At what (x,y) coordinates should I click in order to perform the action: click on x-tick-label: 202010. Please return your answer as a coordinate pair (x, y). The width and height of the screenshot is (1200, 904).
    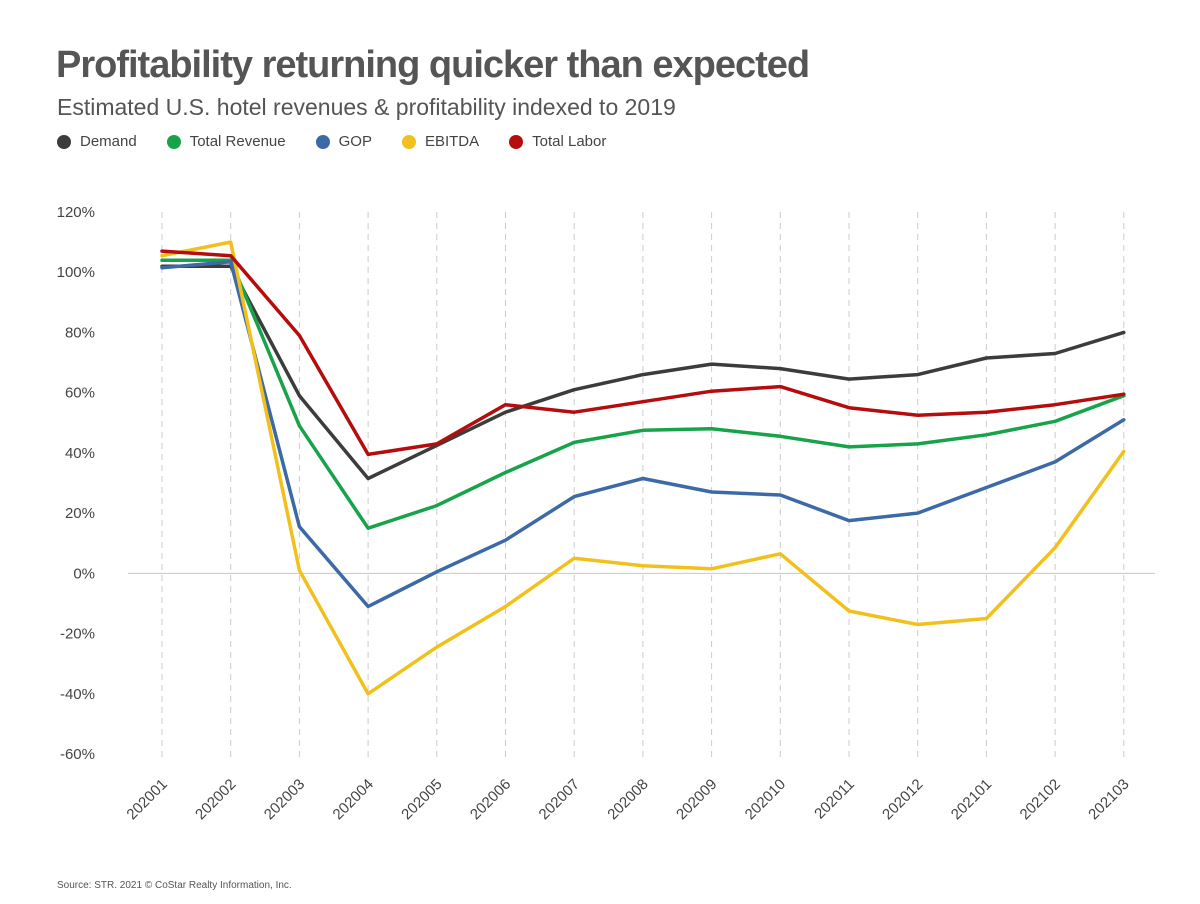
    Looking at the image, I should click on (765, 799).